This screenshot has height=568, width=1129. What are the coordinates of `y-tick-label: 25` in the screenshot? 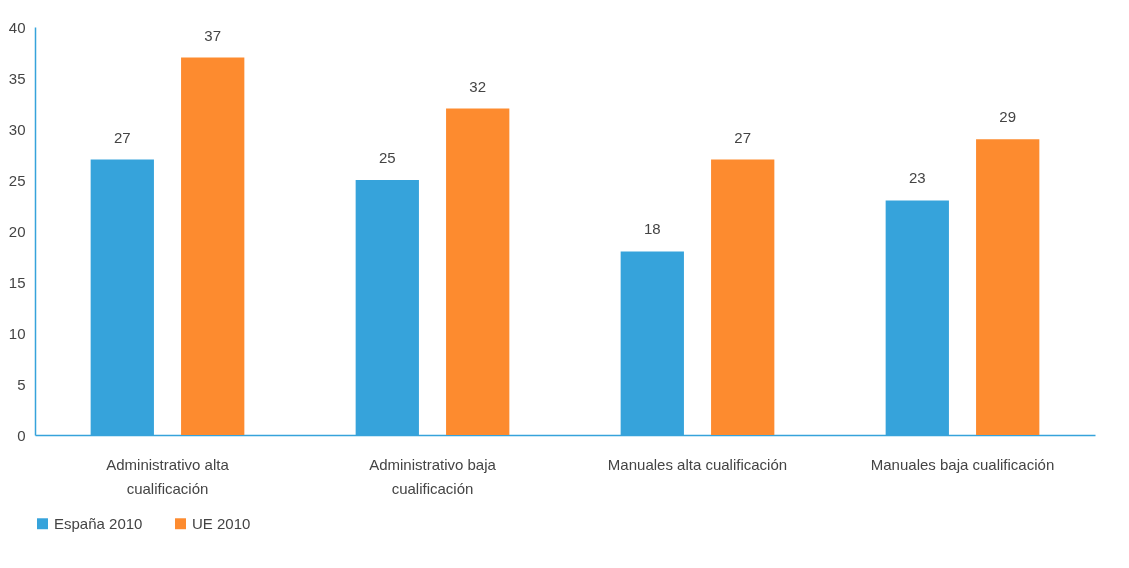 It's located at (17, 180).